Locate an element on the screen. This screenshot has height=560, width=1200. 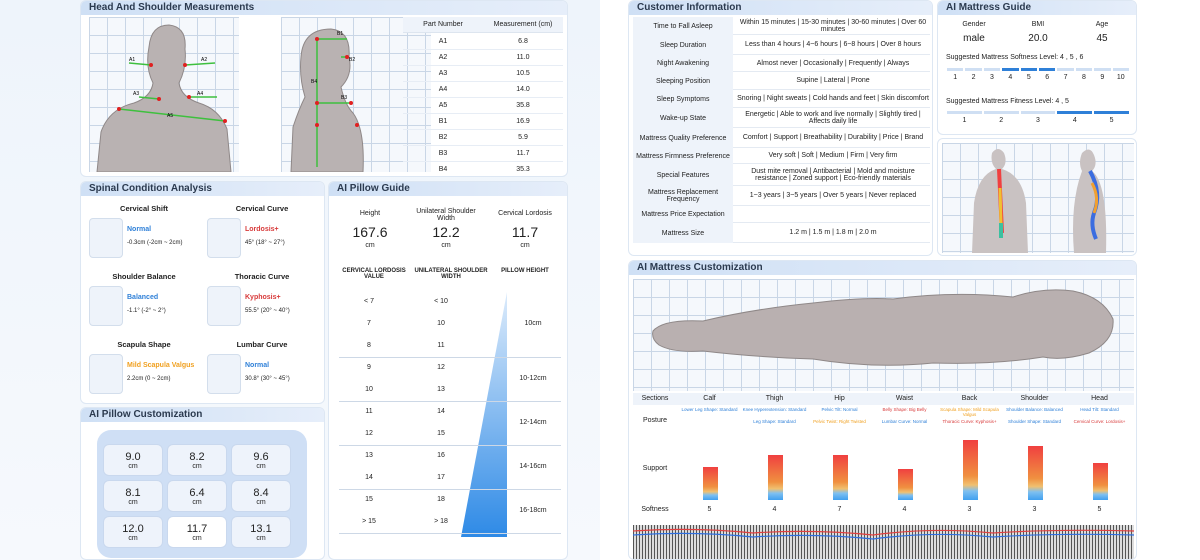
lordosis-label: Cervical Lordosis is located at coordinates (525, 213).